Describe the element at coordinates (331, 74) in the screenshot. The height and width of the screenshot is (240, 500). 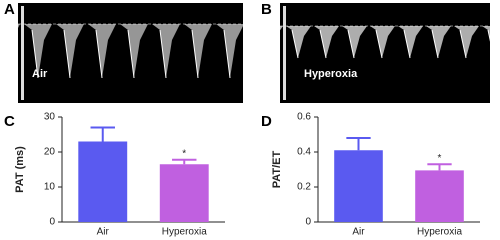
I see `image-caption: Hyperoxia` at that location.